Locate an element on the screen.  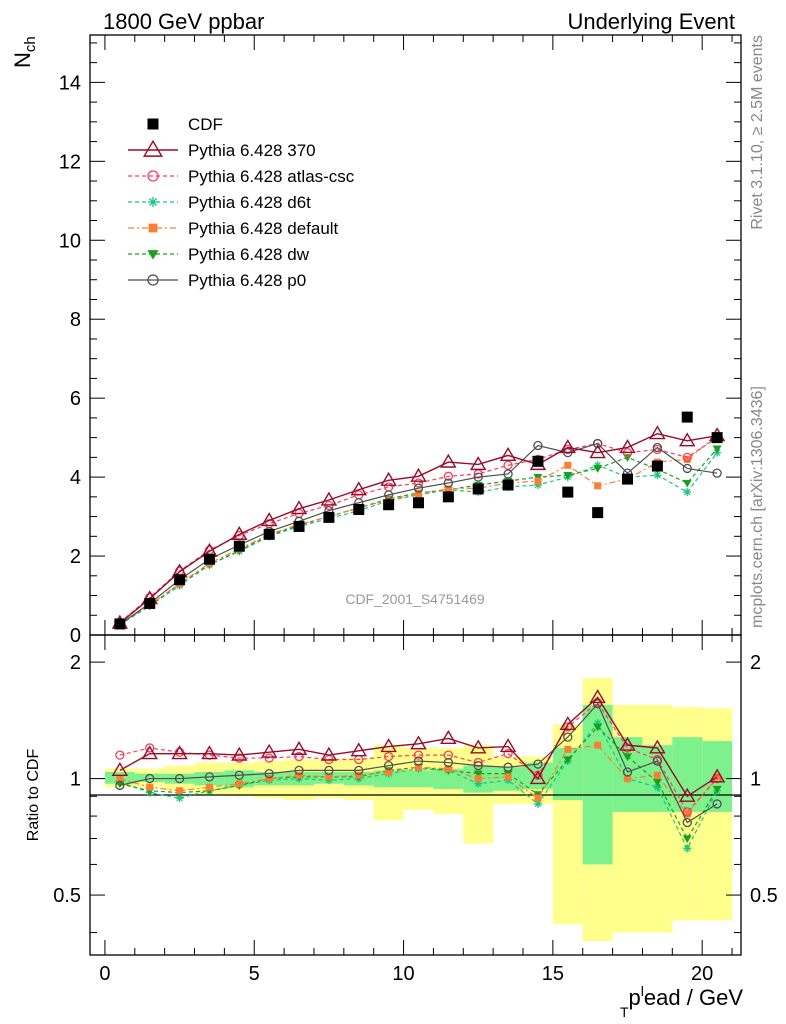
x-tick-label: 20 is located at coordinates (702, 974).